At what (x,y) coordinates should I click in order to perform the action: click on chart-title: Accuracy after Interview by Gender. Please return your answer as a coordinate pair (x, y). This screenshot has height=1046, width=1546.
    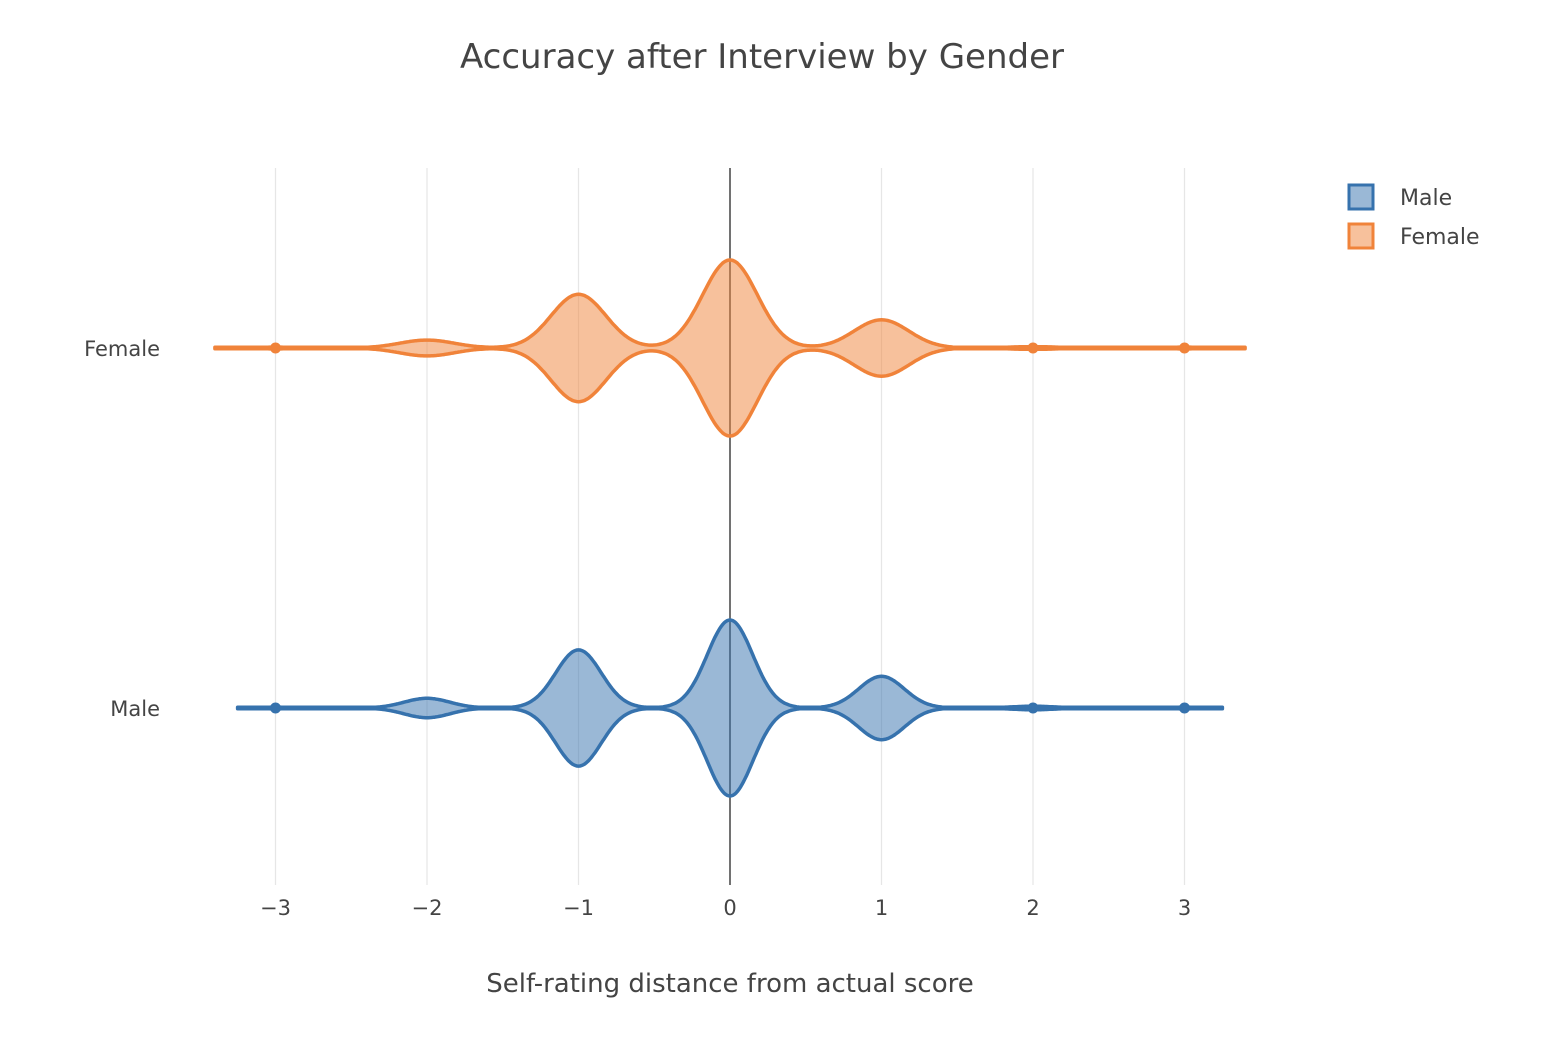
    Looking at the image, I should click on (762, 57).